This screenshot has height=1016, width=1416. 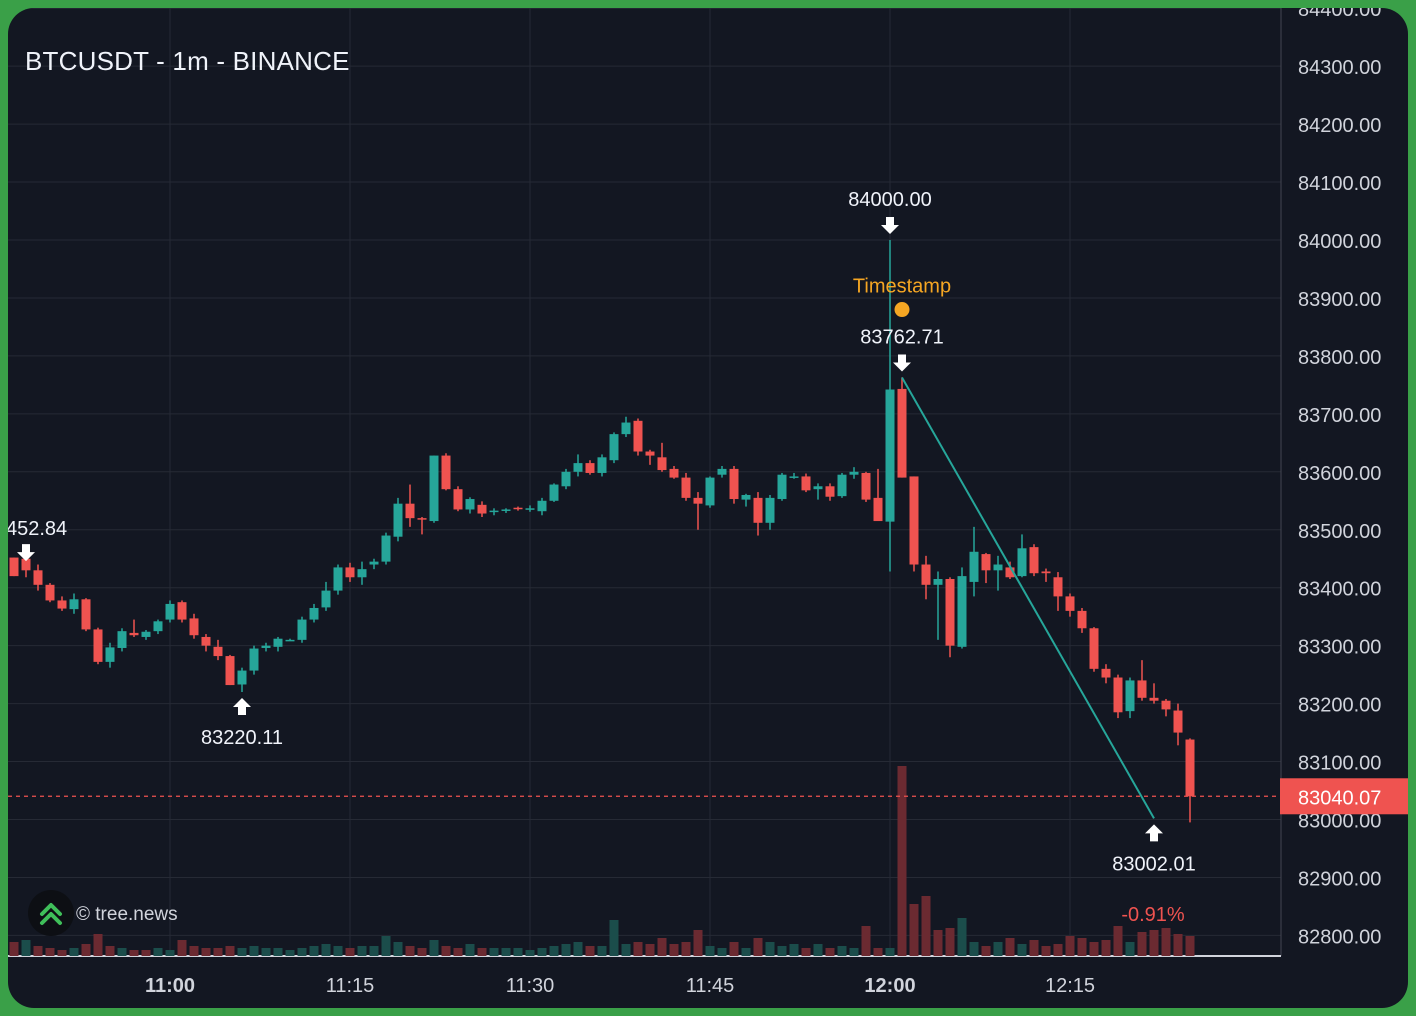 What do you see at coordinates (1070, 986) in the screenshot?
I see `x-tick-label: 12:15` at bounding box center [1070, 986].